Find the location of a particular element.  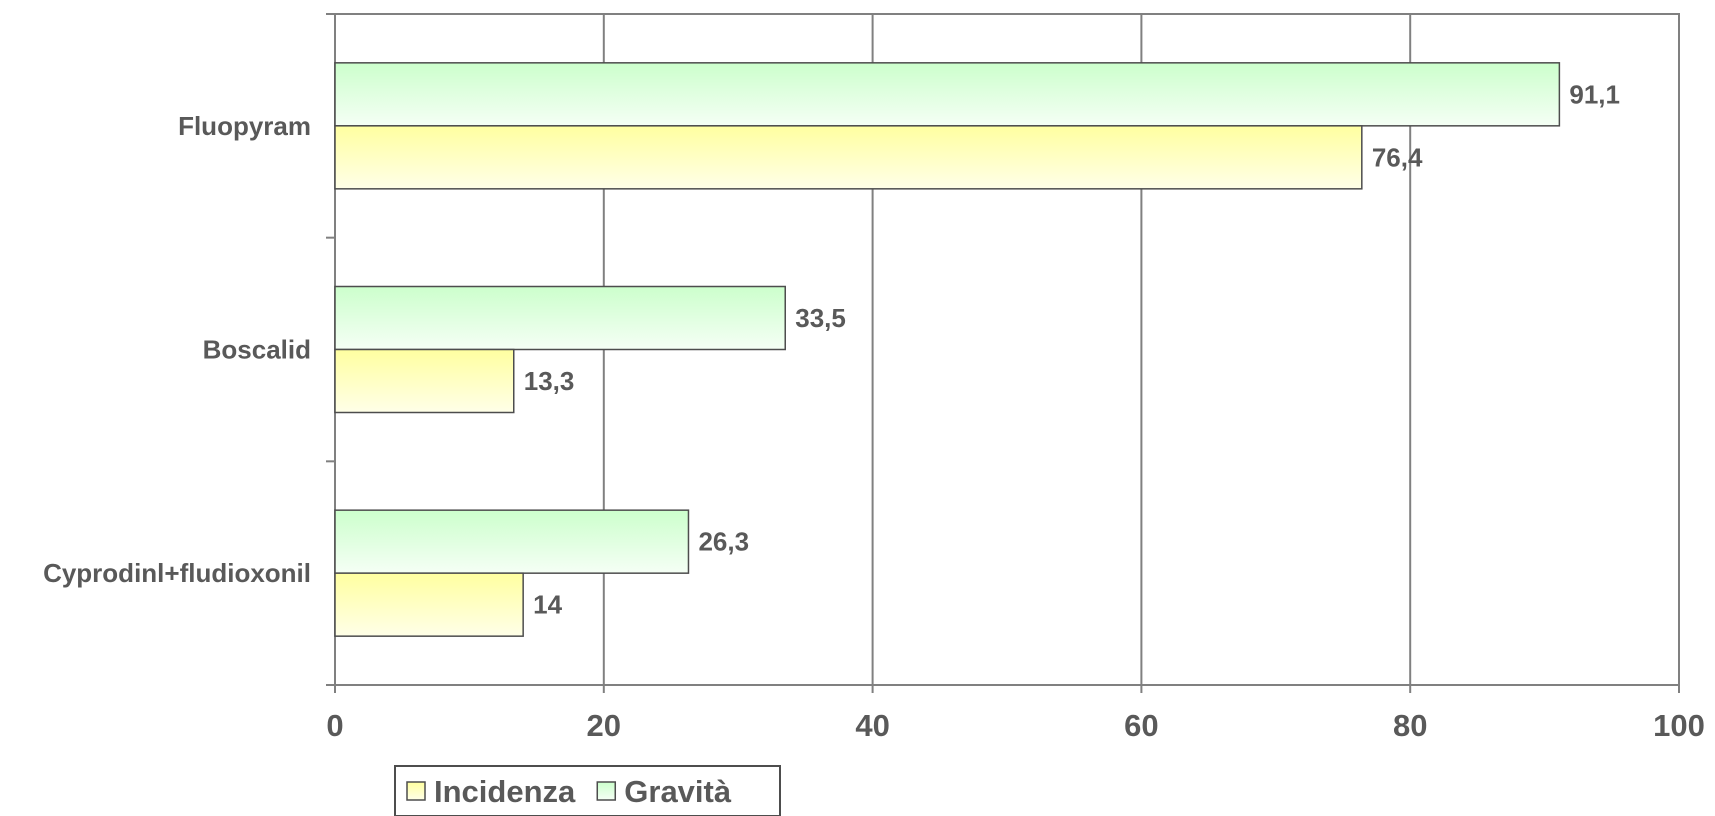

data-label: 14 is located at coordinates (547, 605).